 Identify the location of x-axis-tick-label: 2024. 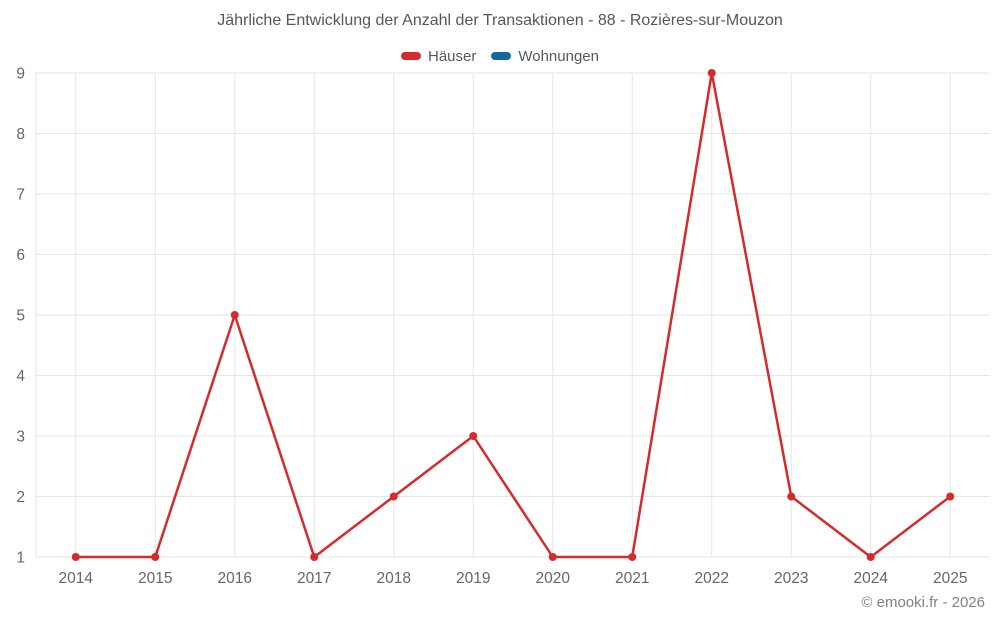
(871, 578).